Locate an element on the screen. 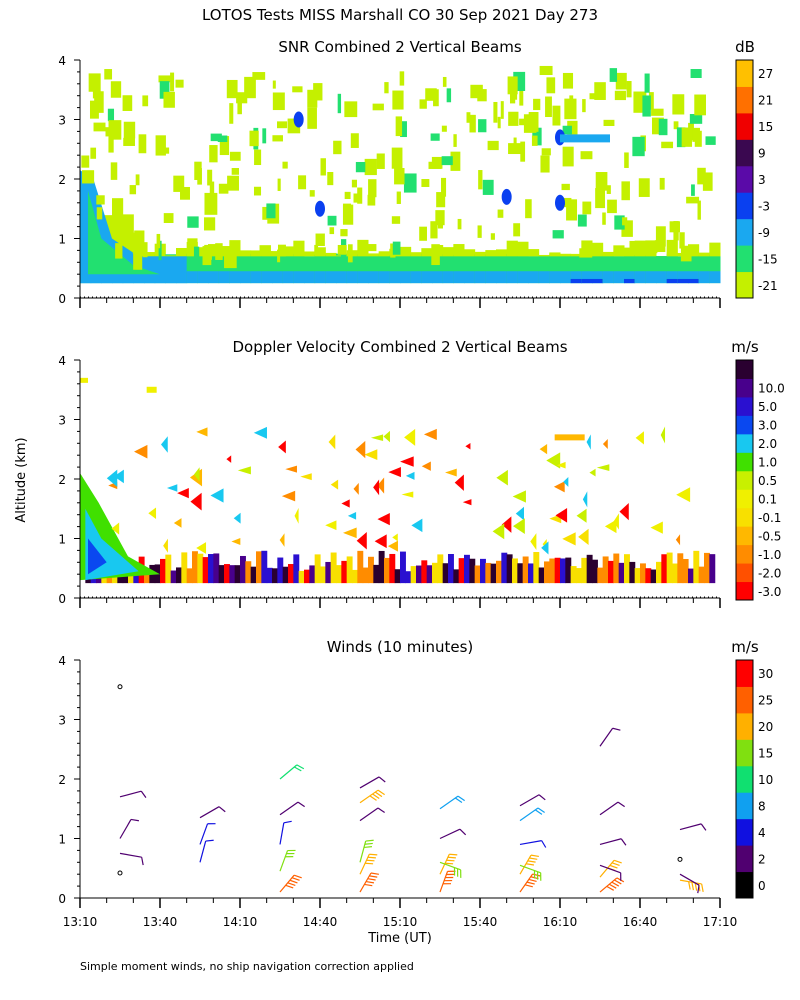 The image size is (800, 1000). doppler-wedge-core is located at coordinates (97, 556).